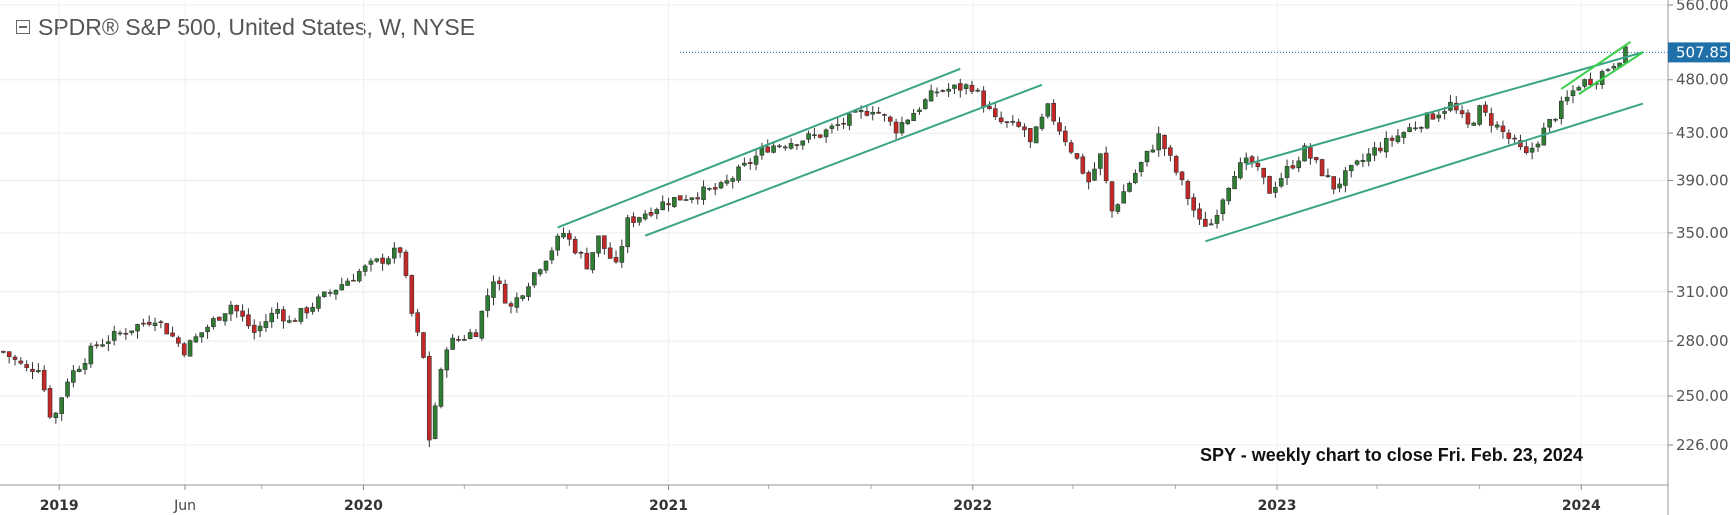 The height and width of the screenshot is (515, 1736). What do you see at coordinates (23, 27) in the screenshot?
I see `collapse-toggle-button` at bounding box center [23, 27].